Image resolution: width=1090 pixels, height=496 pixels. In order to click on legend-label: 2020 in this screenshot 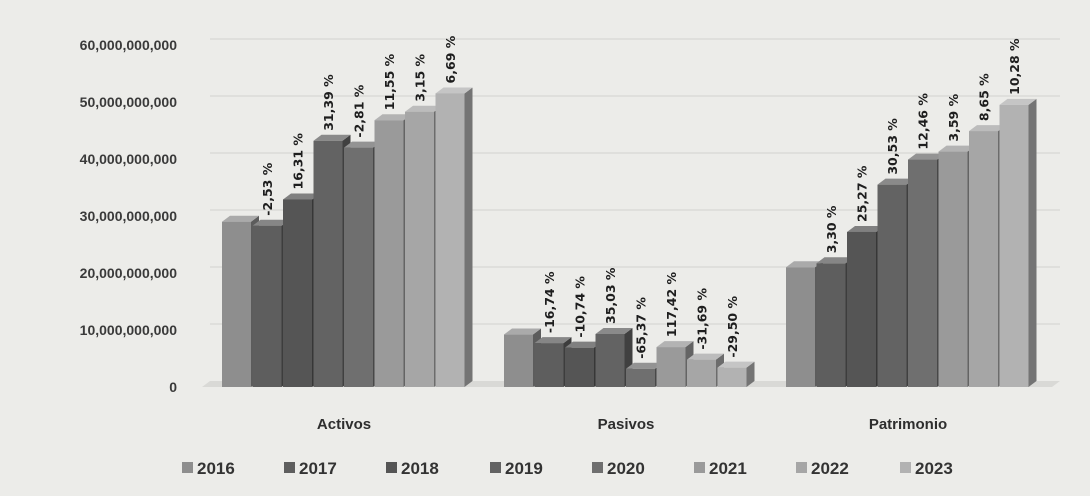, I will do `click(626, 468)`.